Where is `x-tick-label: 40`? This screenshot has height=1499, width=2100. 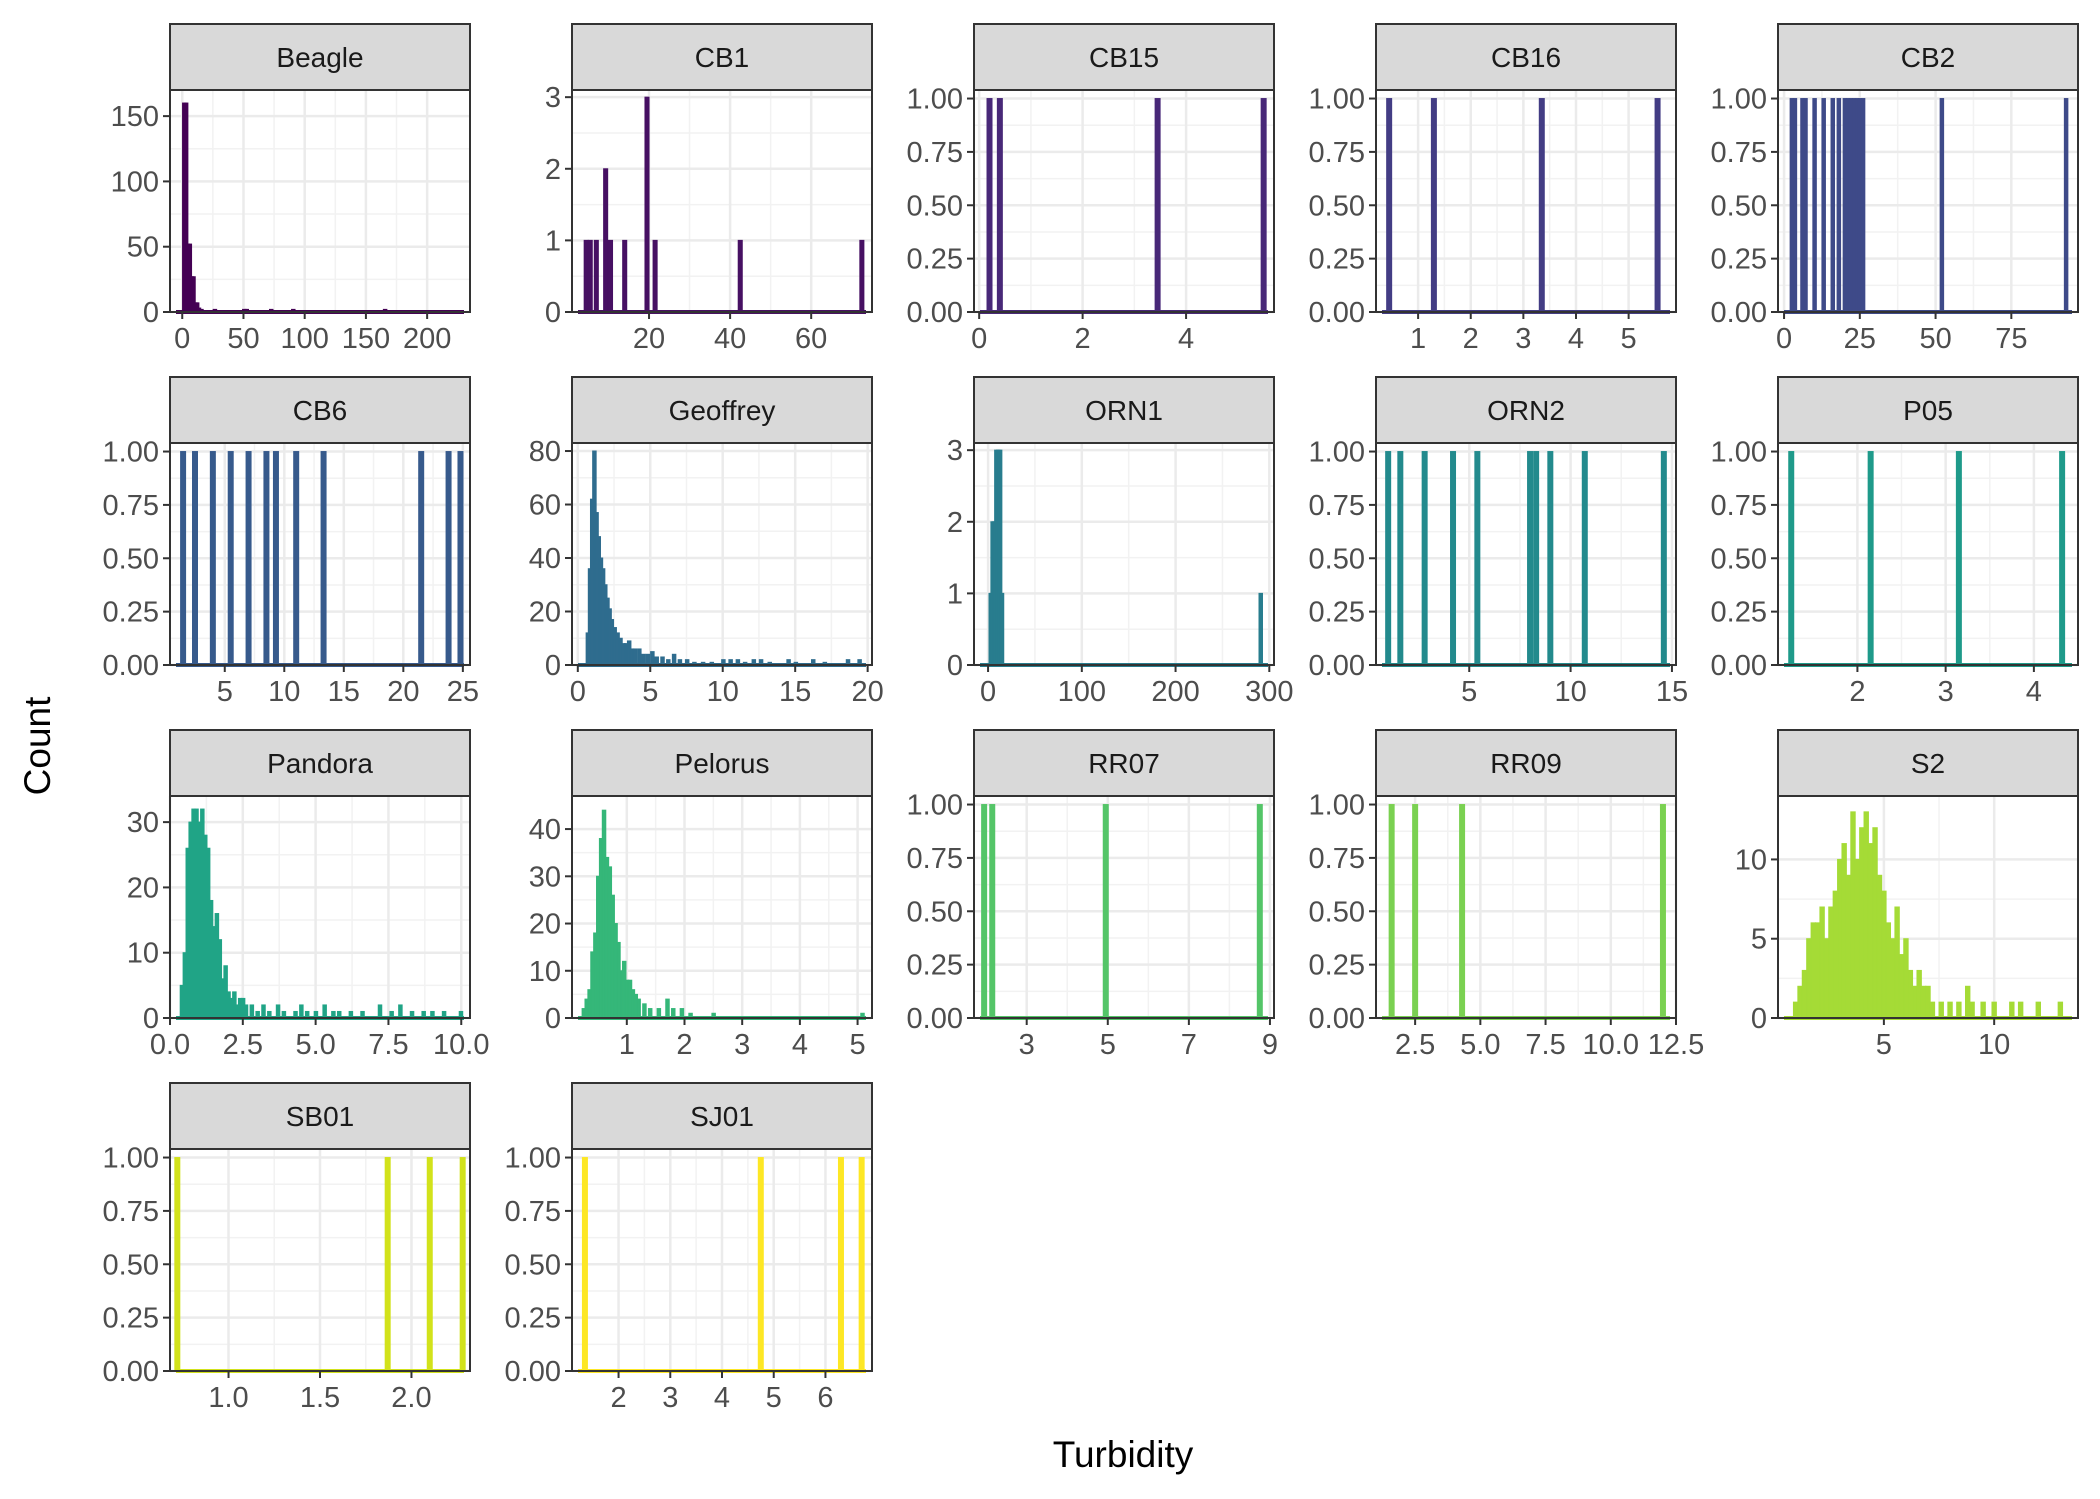
x-tick-label: 40 is located at coordinates (730, 339).